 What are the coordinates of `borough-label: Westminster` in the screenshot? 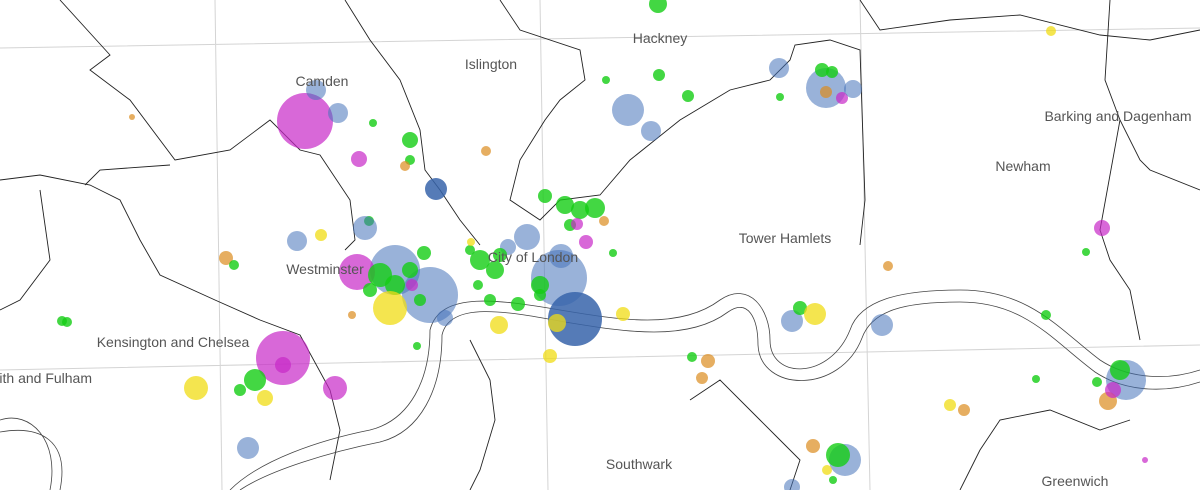 It's located at (325, 269).